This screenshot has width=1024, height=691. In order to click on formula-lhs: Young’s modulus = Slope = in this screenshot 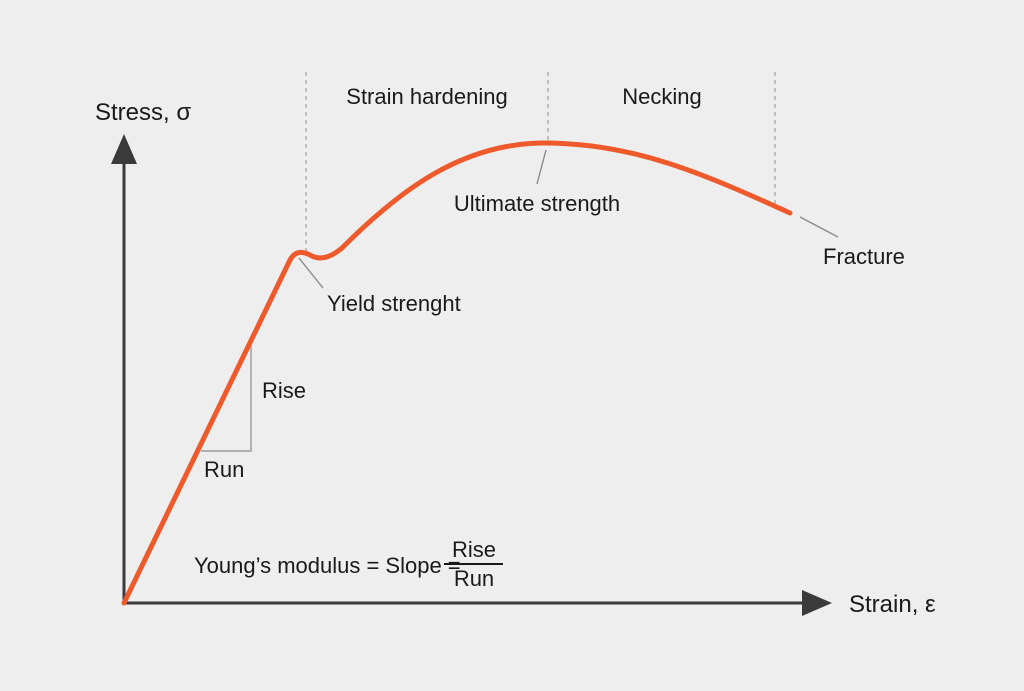, I will do `click(327, 565)`.